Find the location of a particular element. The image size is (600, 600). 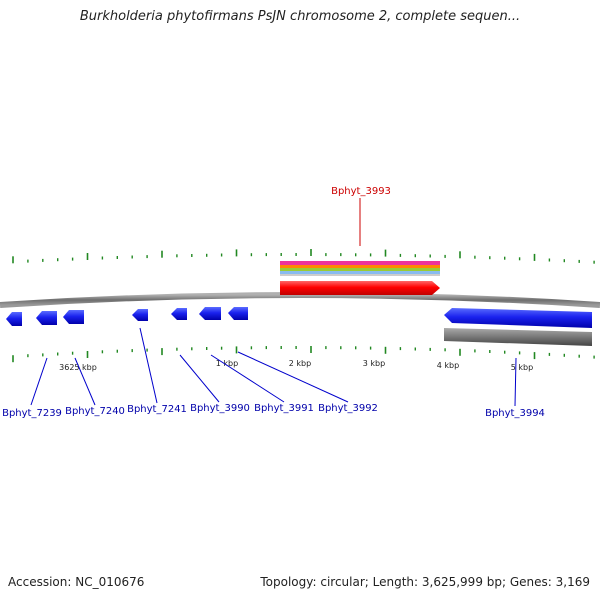

gene-label-bphyt-3992: Bphyt_3992 is located at coordinates (348, 408).